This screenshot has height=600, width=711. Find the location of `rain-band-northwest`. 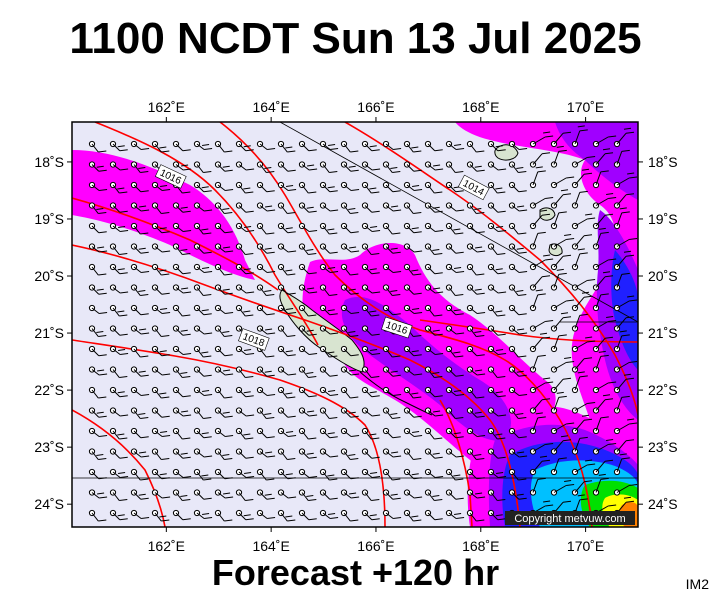

rain-band-northwest is located at coordinates (163, 215).